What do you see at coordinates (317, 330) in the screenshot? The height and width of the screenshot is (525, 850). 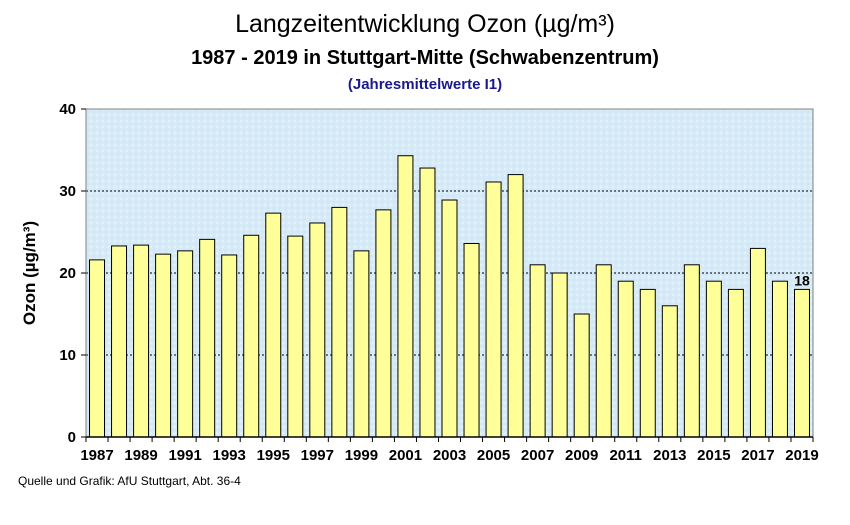 I see `bar-1997` at bounding box center [317, 330].